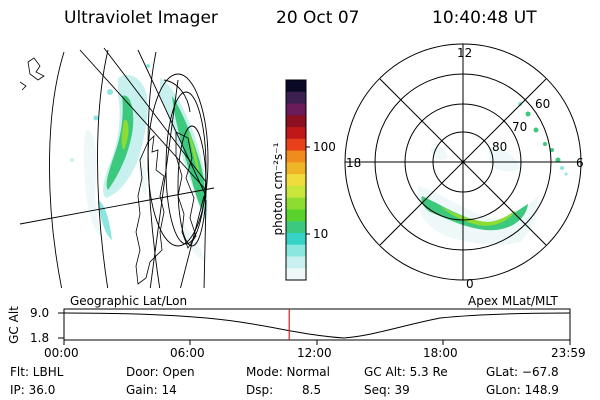 The image size is (600, 400). I want to click on altitude-ytick-1-8: 1.8, so click(40, 338).